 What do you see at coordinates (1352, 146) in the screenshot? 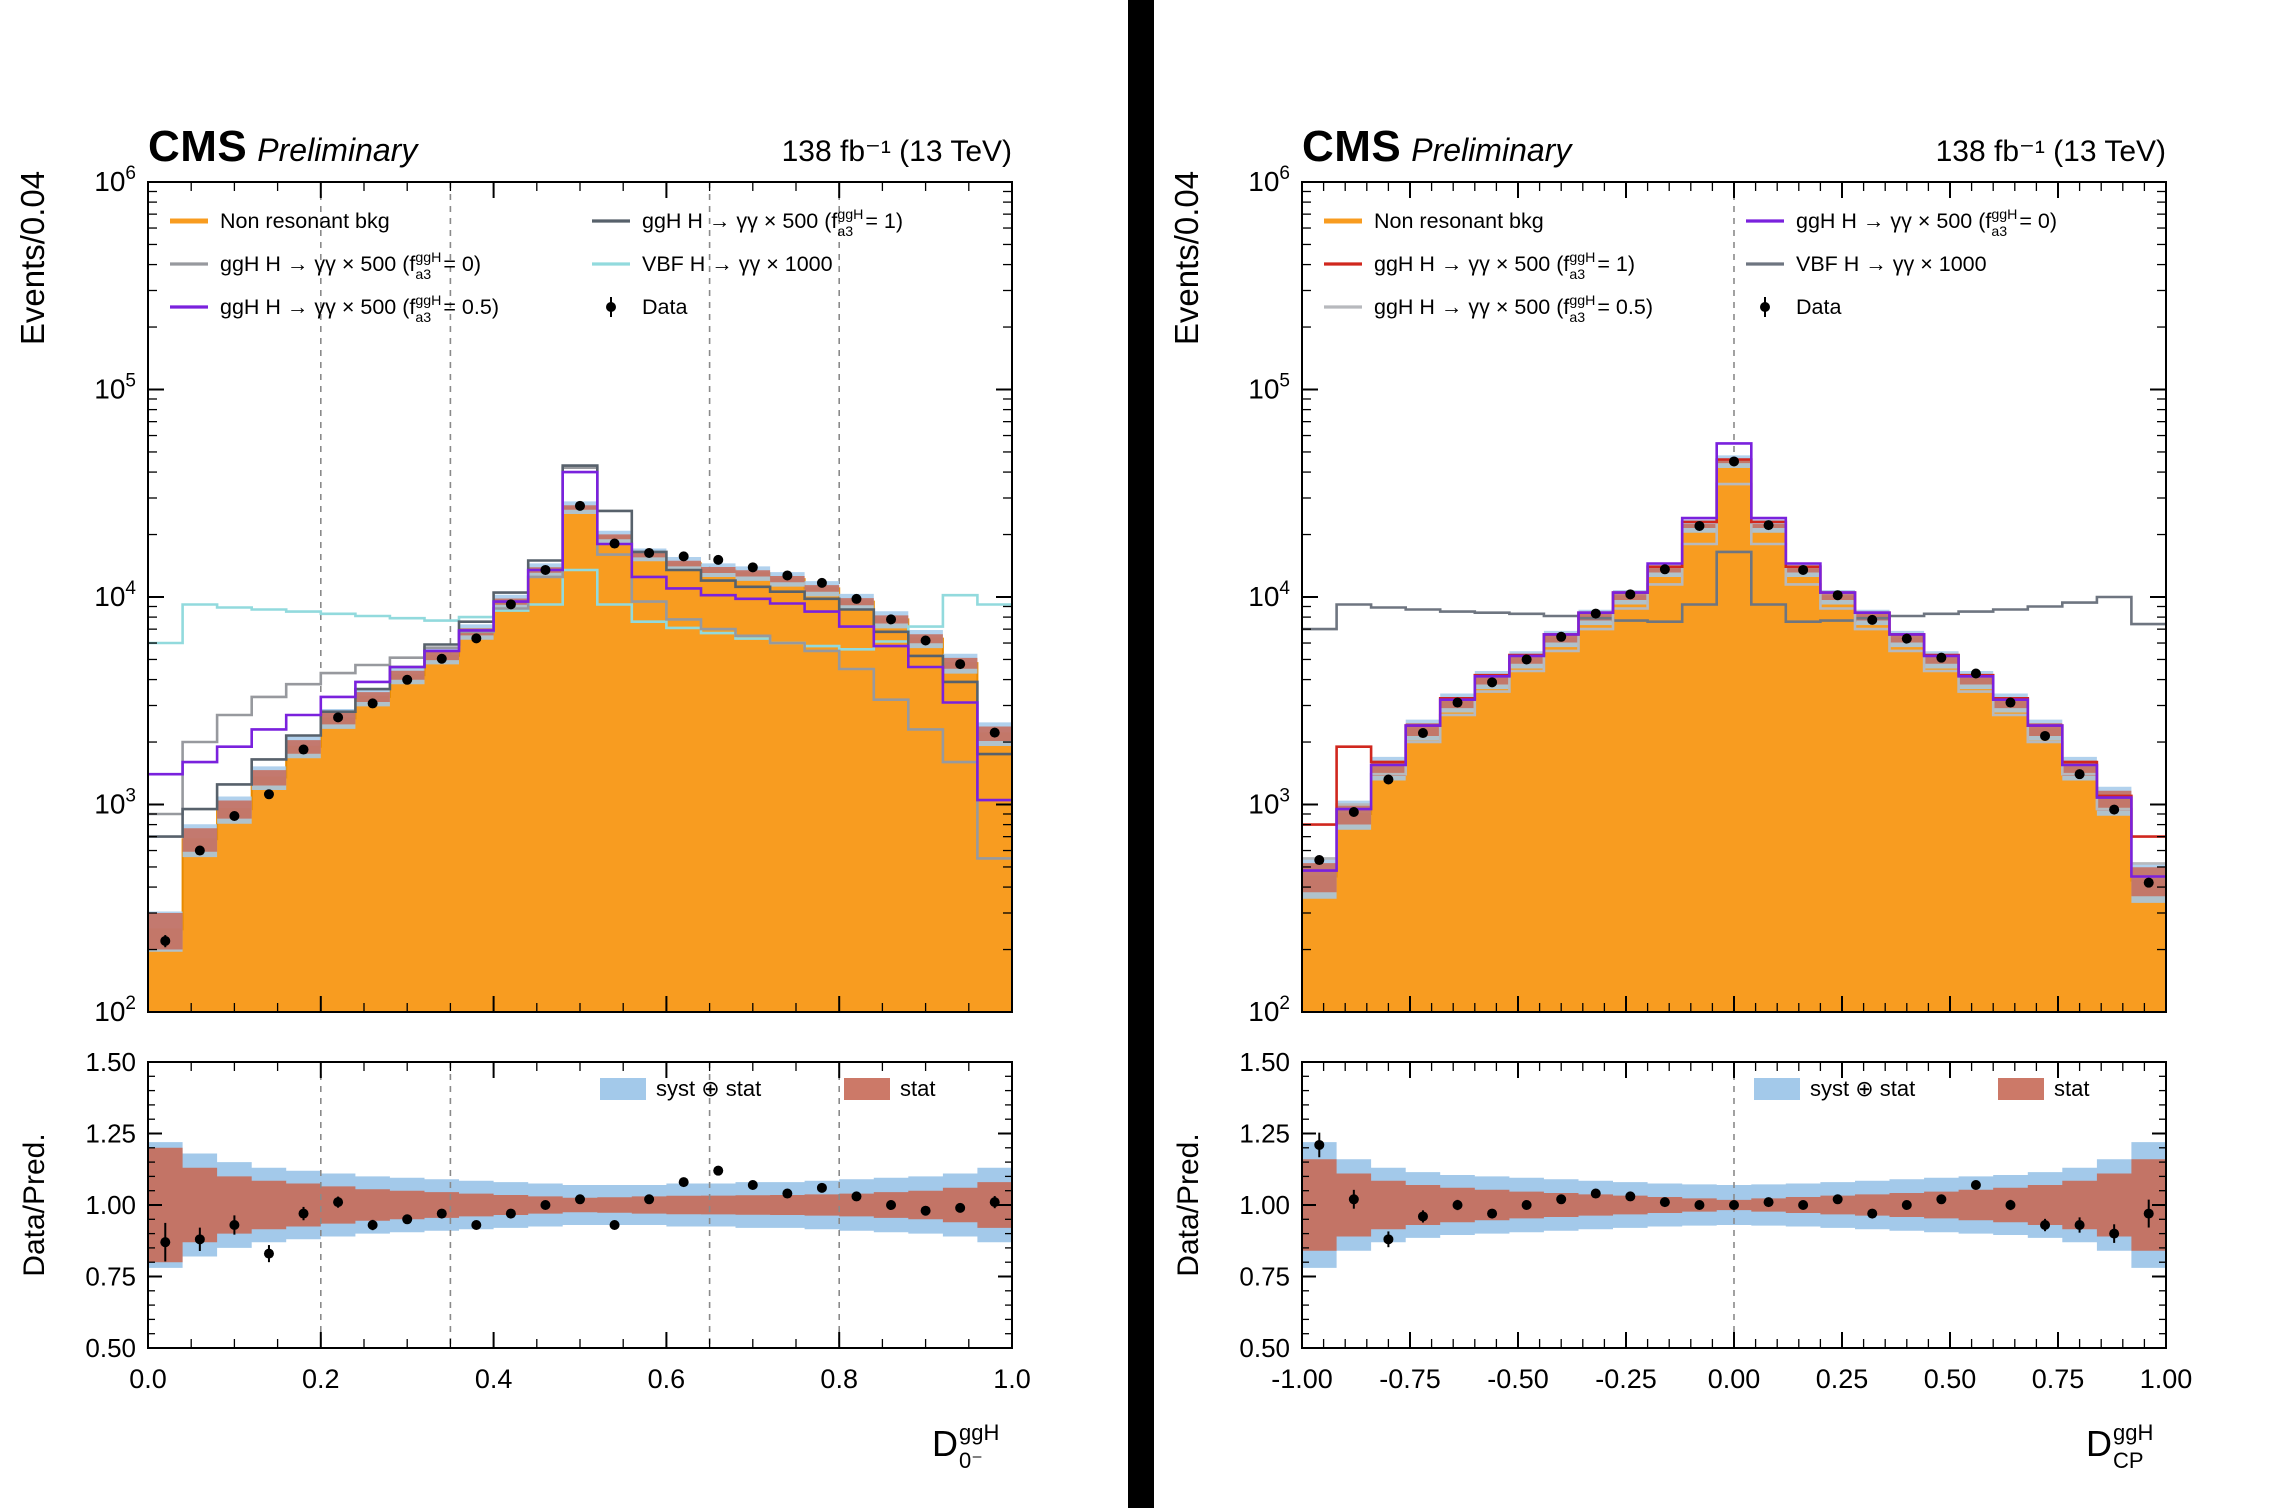
I see `cms-label: CMS` at bounding box center [1352, 146].